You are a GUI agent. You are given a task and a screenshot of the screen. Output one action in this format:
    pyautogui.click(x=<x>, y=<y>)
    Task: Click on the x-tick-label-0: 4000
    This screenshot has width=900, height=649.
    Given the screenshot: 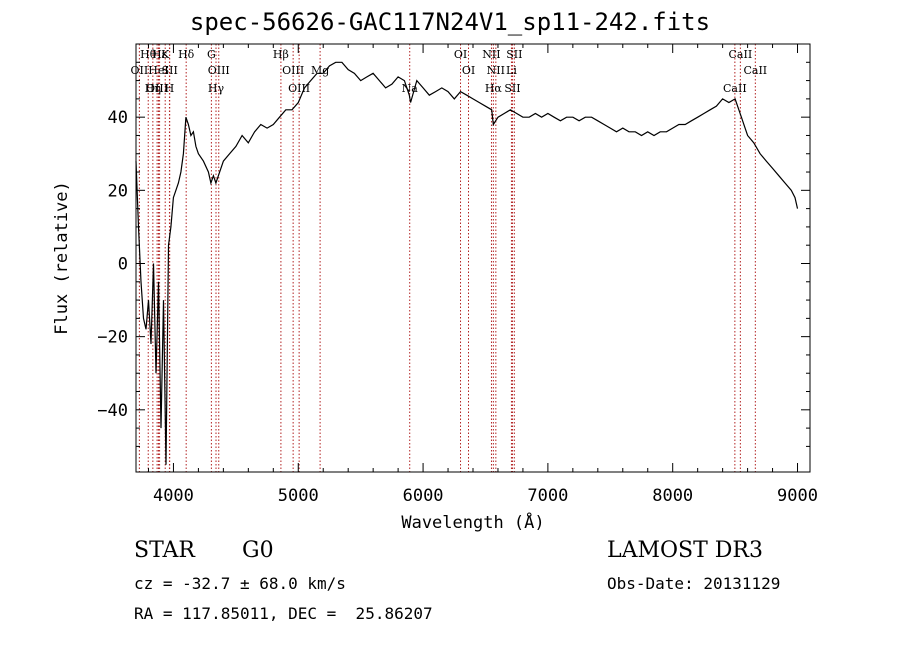 What is the action you would take?
    pyautogui.click(x=173, y=496)
    